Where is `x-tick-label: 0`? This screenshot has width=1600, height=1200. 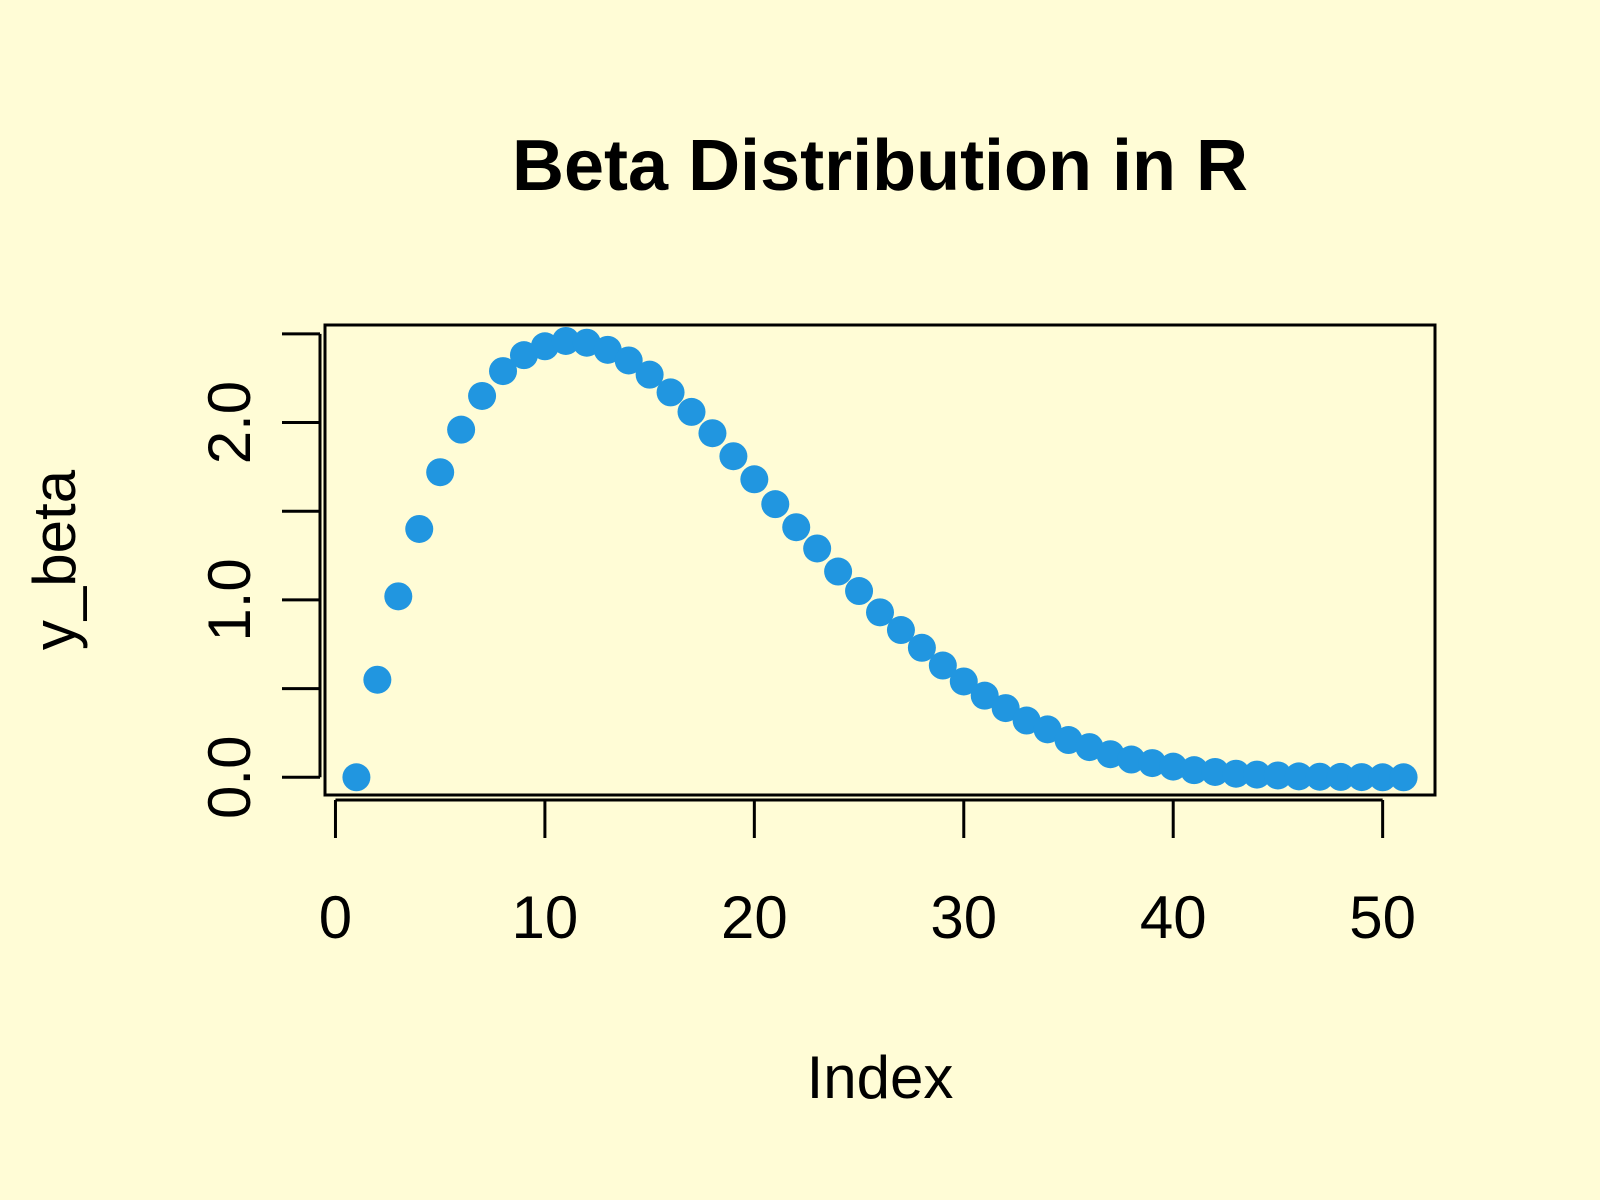 x-tick-label: 0 is located at coordinates (335, 917).